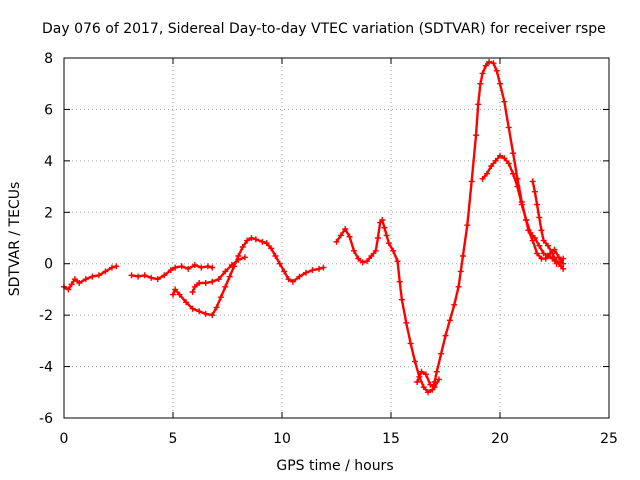  Describe the element at coordinates (48, 110) in the screenshot. I see `y-tick-label: 6` at that location.